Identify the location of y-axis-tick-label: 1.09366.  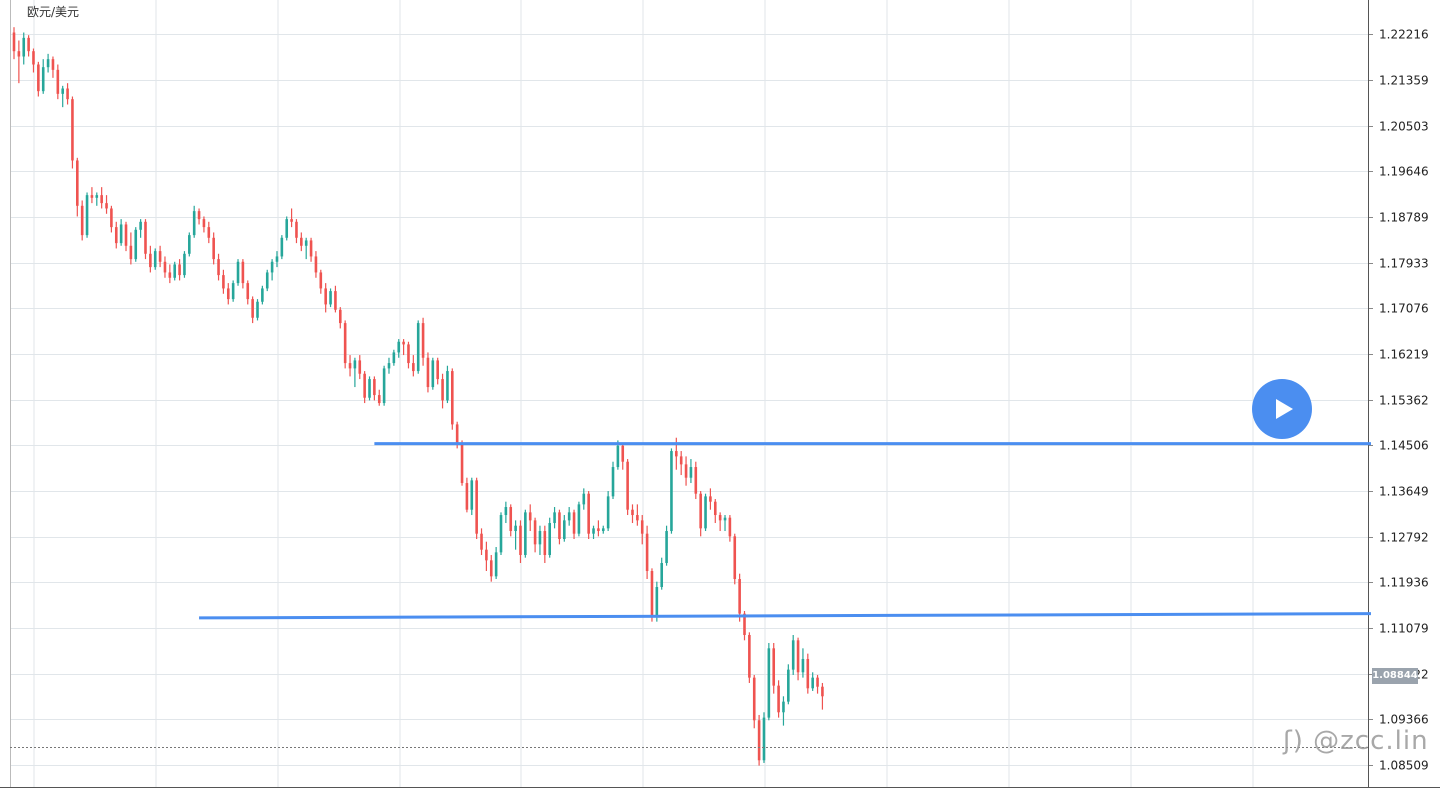
(1404, 720).